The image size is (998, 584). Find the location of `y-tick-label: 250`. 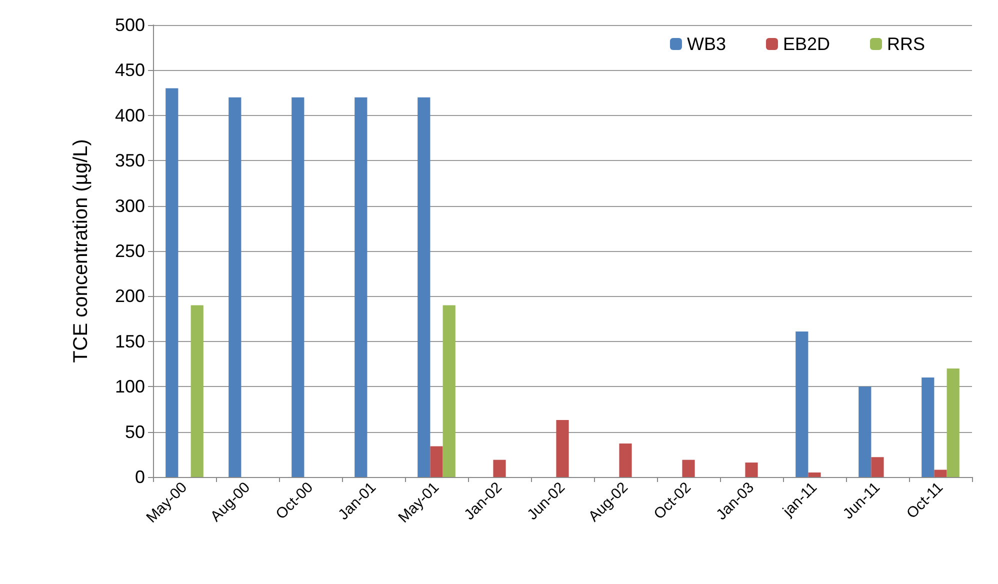

y-tick-label: 250 is located at coordinates (129, 251).